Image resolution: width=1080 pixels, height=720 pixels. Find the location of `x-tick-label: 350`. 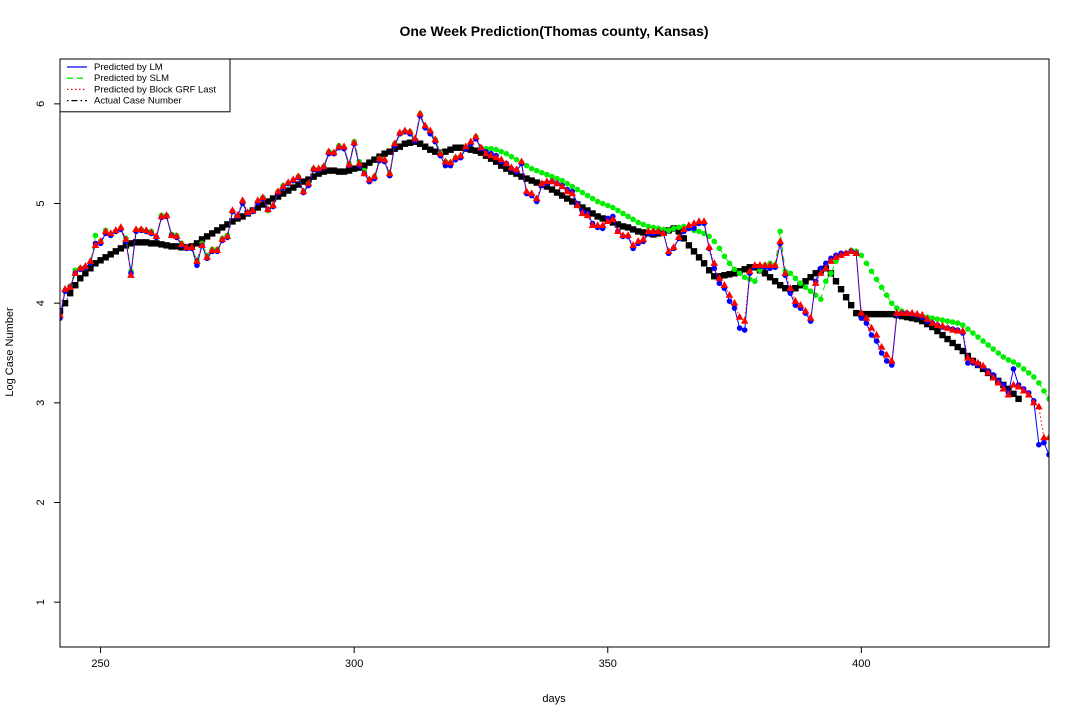

x-tick-label: 350 is located at coordinates (608, 664).